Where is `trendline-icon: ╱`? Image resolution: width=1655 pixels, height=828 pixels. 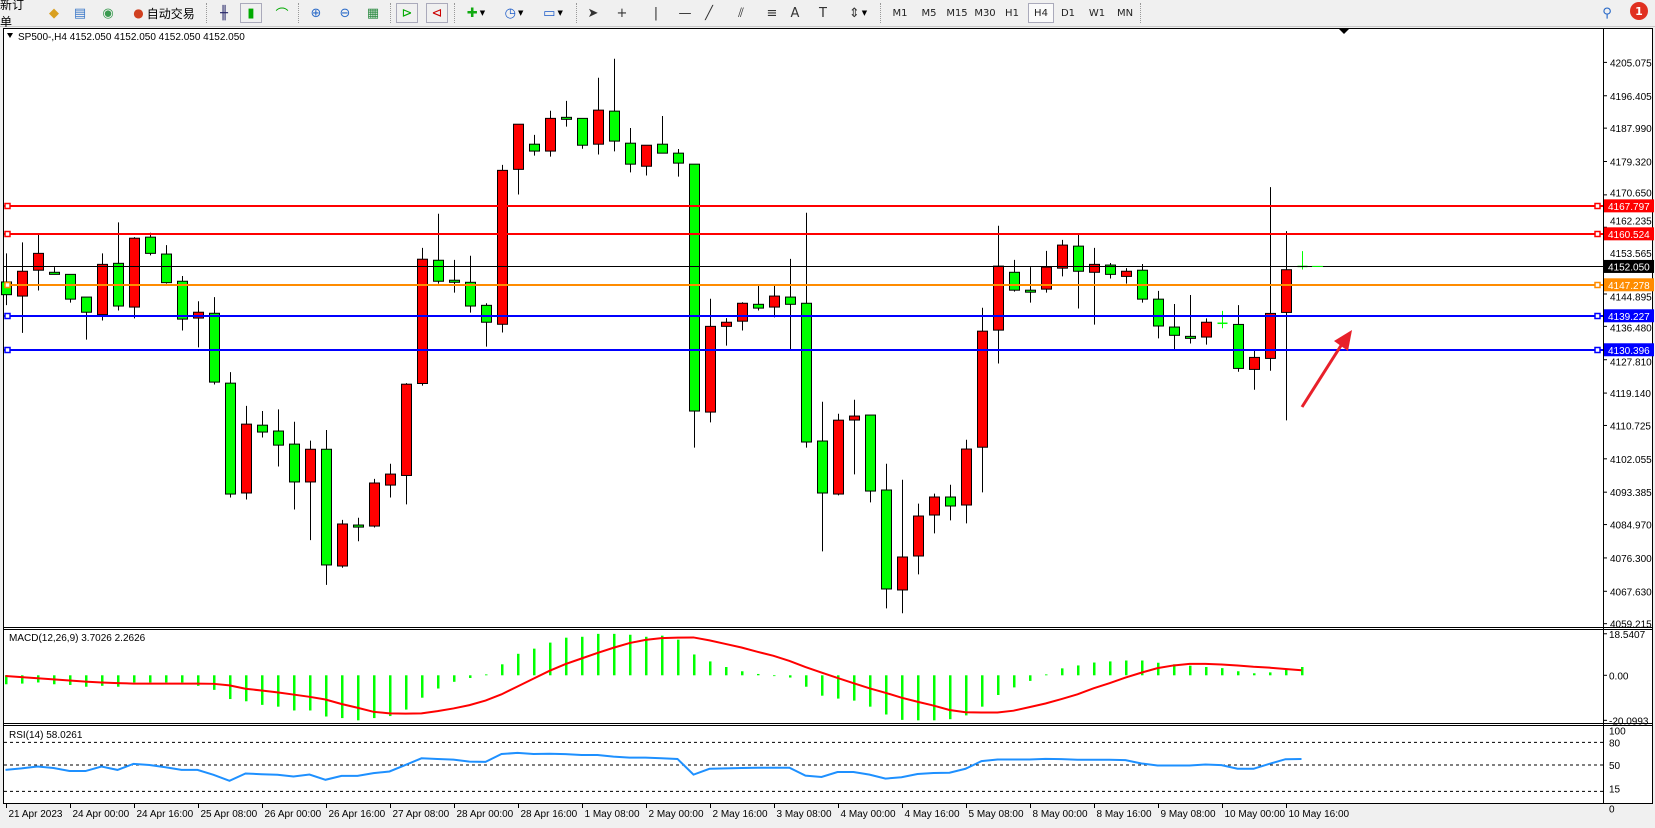 trendline-icon: ╱ is located at coordinates (709, 13).